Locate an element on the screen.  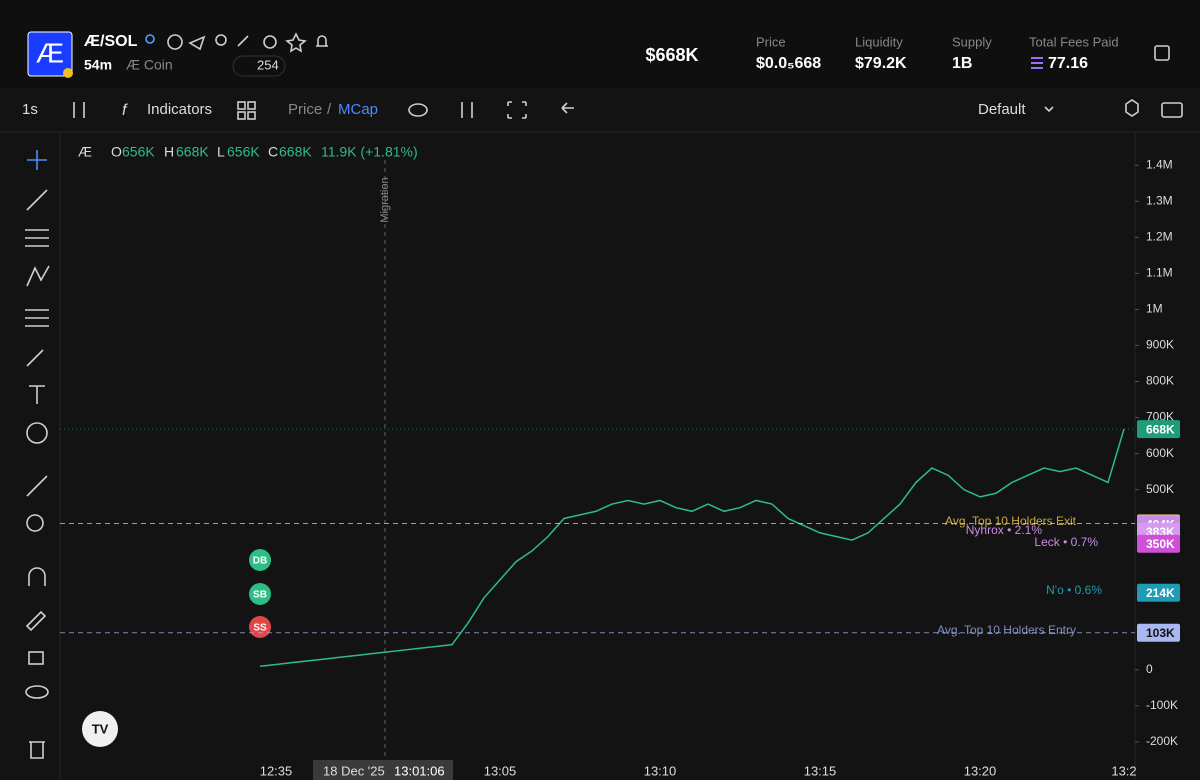
views-pill is located at coordinates (259, 66).